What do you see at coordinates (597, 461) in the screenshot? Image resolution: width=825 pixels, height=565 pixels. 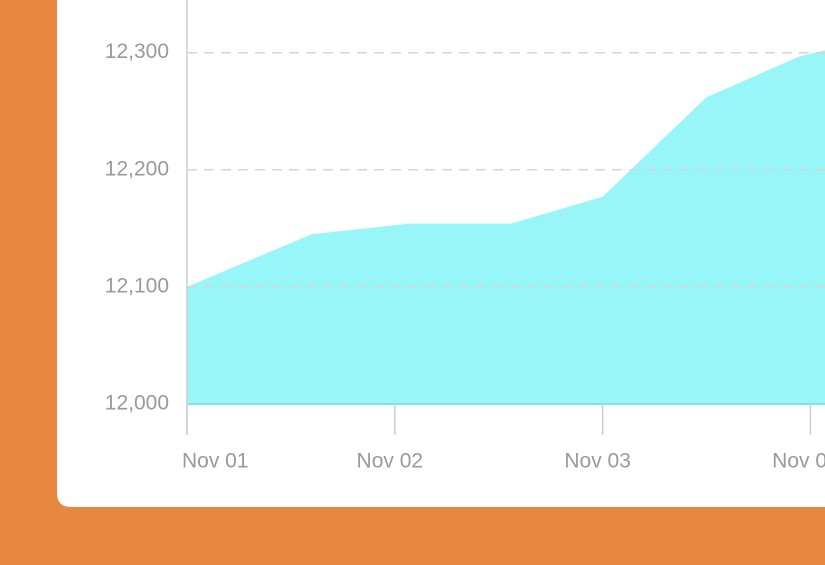 I see `x-tick-label: Nov 03` at bounding box center [597, 461].